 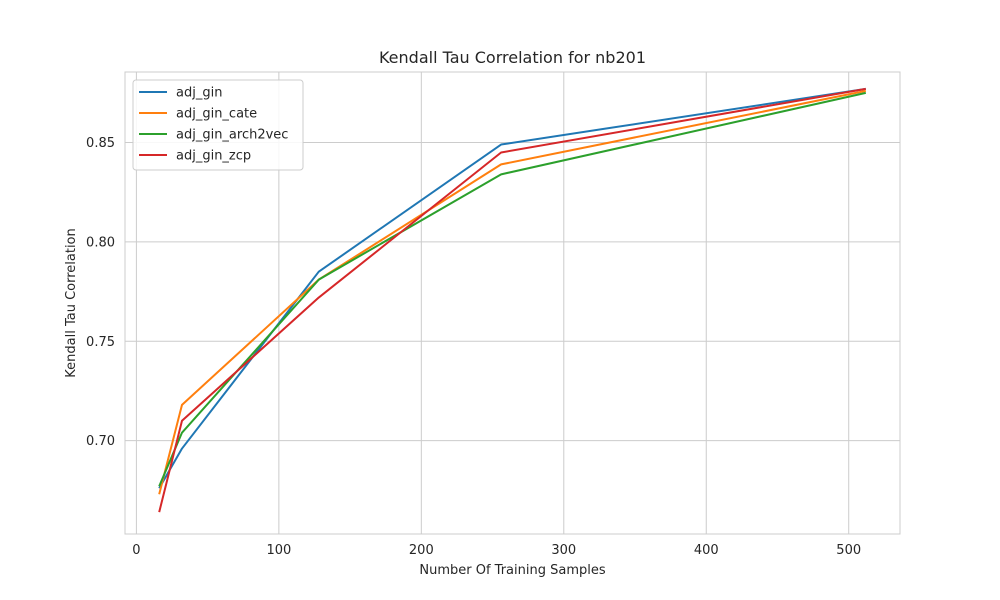 I want to click on legend-label: adj_gin_arch2vec, so click(x=232, y=135).